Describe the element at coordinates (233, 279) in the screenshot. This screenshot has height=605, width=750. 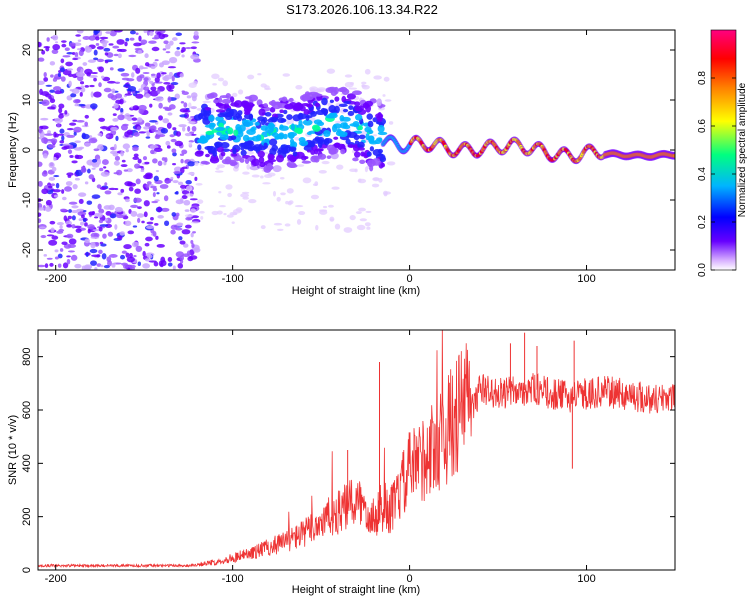
I see `spectrogram-xtick-label: -100` at that location.